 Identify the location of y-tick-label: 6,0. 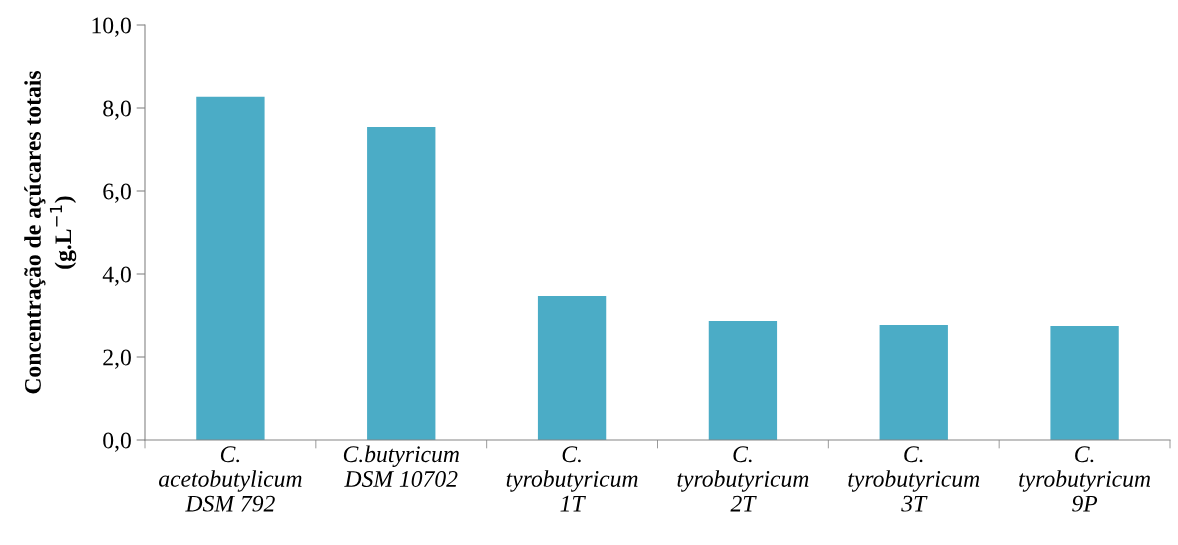
(117, 193).